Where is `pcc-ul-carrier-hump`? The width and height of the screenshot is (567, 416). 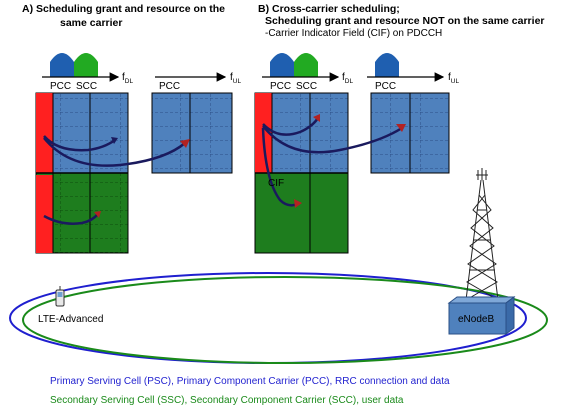 pcc-ul-carrier-hump is located at coordinates (387, 65).